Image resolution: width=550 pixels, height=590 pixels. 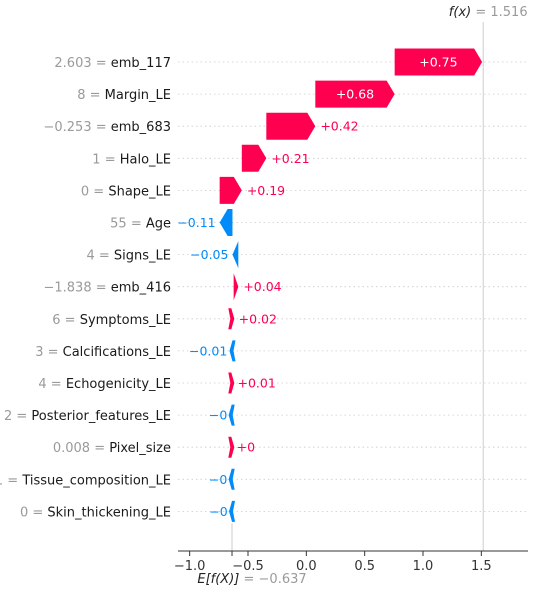 I want to click on bar-label-Posterior_features_LE: −0, so click(x=218, y=415).